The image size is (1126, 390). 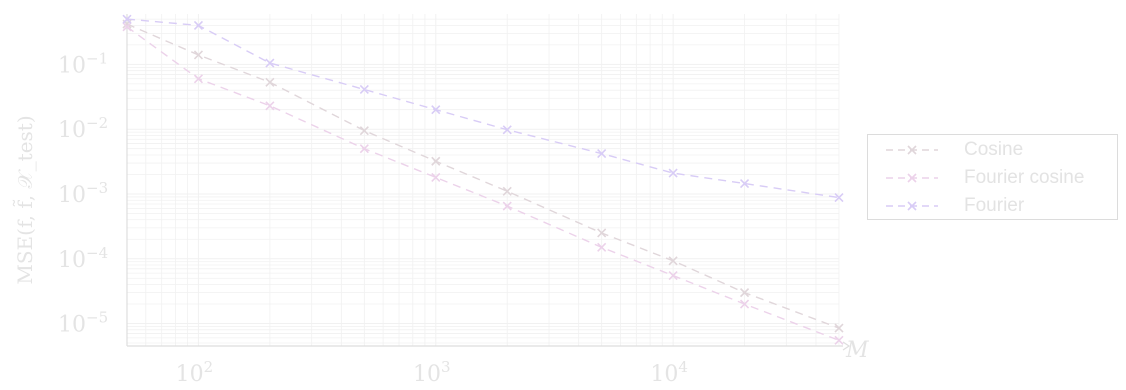 What do you see at coordinates (846, 346) in the screenshot?
I see `x-axis-arrow` at bounding box center [846, 346].